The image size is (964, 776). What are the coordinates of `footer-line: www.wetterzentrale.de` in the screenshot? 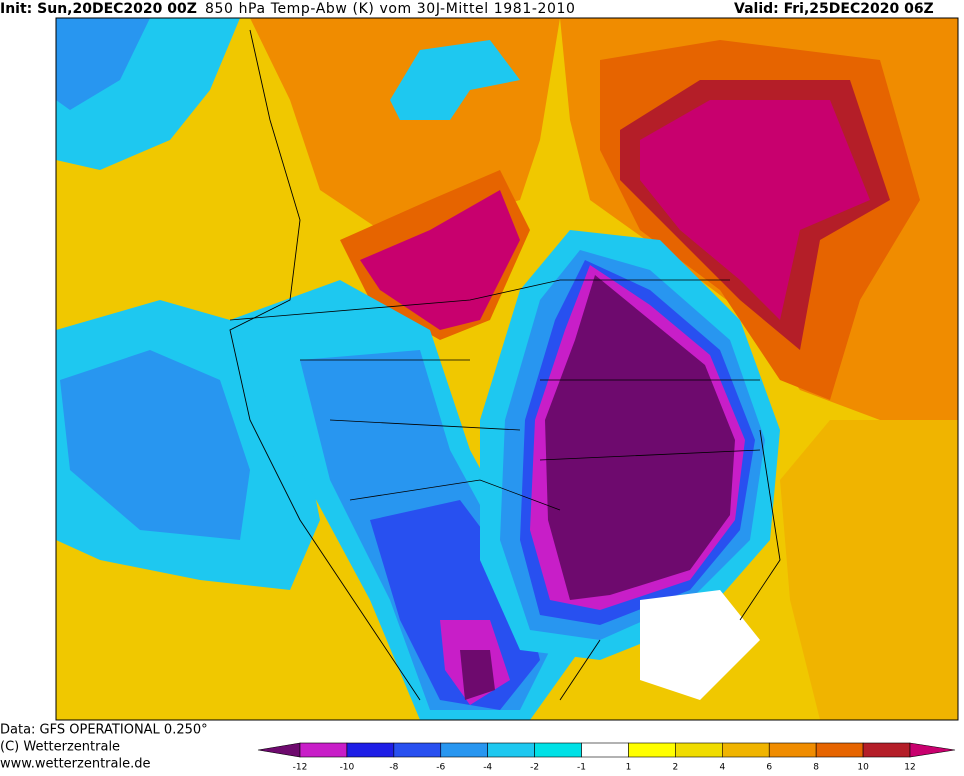 It's located at (75, 764).